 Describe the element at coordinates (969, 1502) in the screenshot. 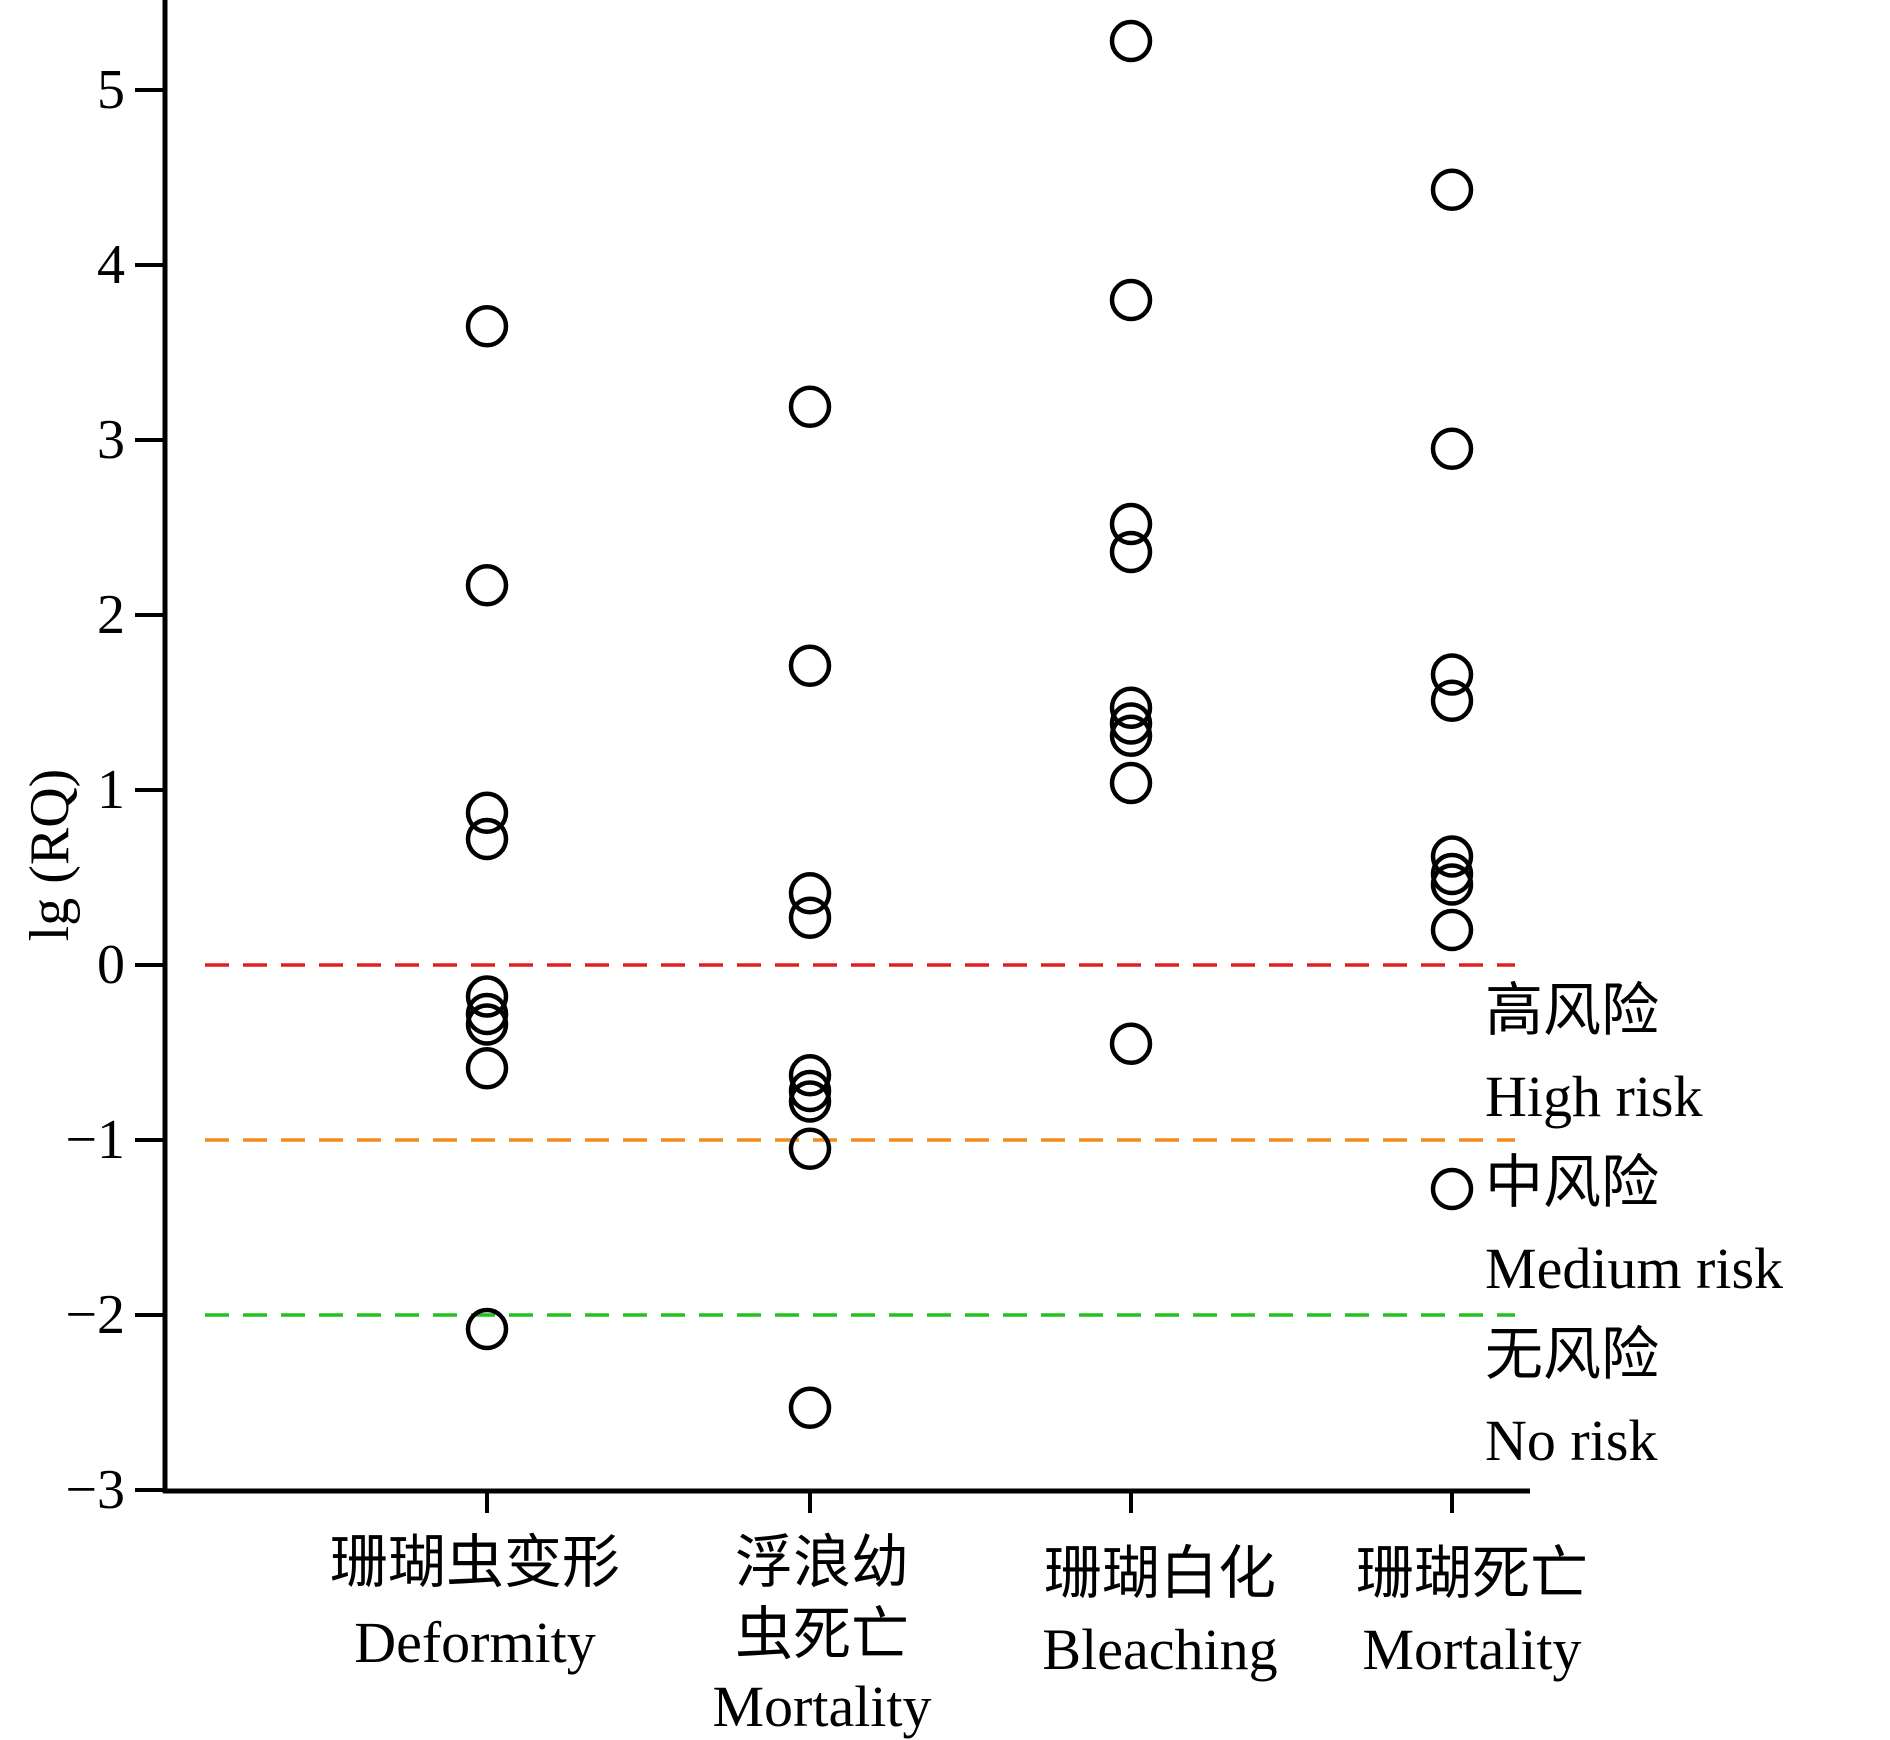

I see `x-axis-ticks` at that location.